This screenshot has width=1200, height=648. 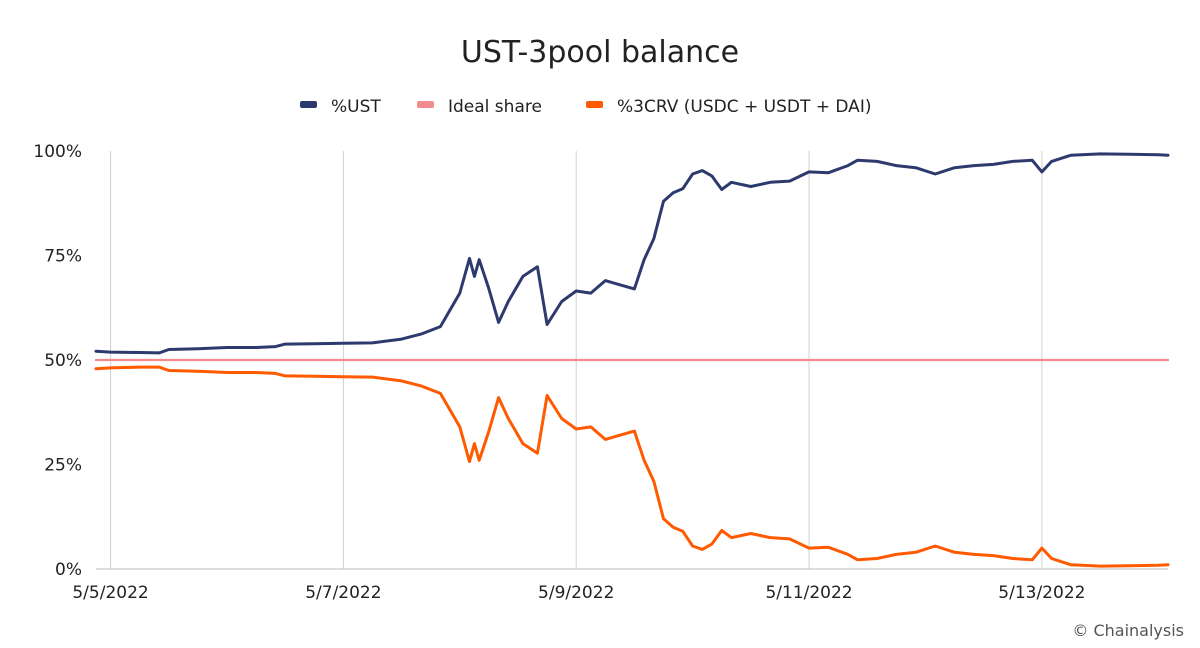 What do you see at coordinates (744, 107) in the screenshot?
I see `legend-label: %3CRV (USDC + USDT + DAI)` at bounding box center [744, 107].